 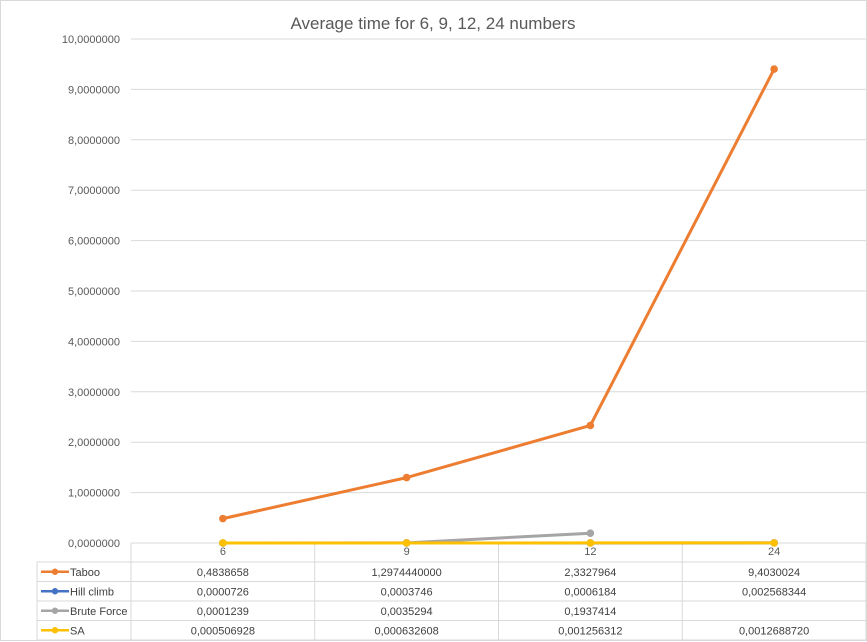 I want to click on y-tick-label: 6,0000000, so click(x=94, y=242).